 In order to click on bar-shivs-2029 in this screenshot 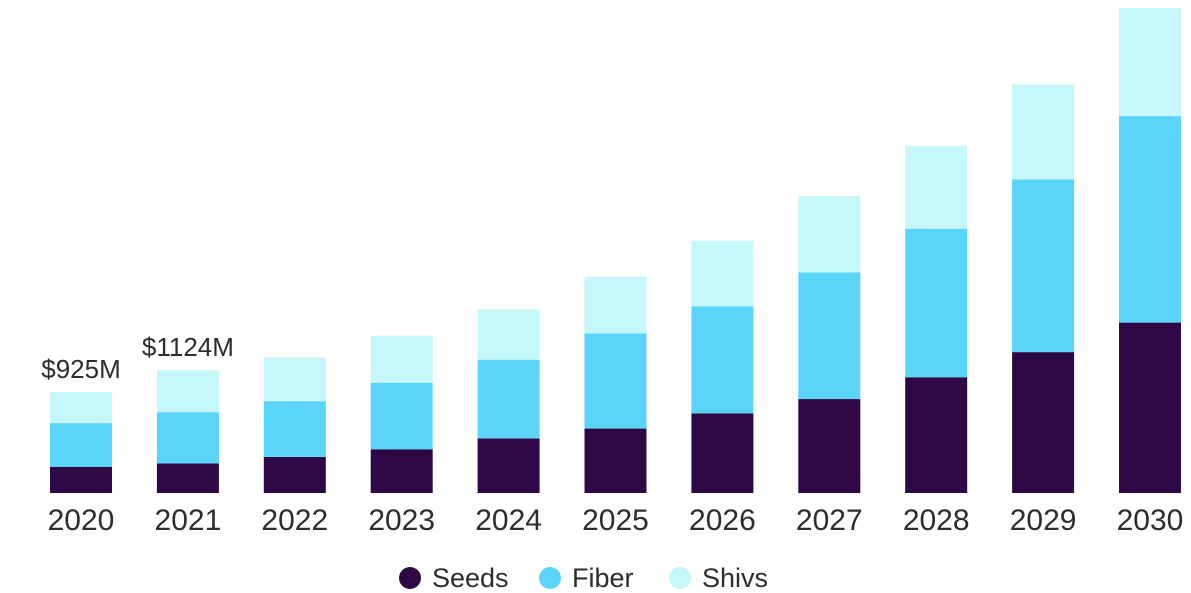, I will do `click(1043, 132)`.